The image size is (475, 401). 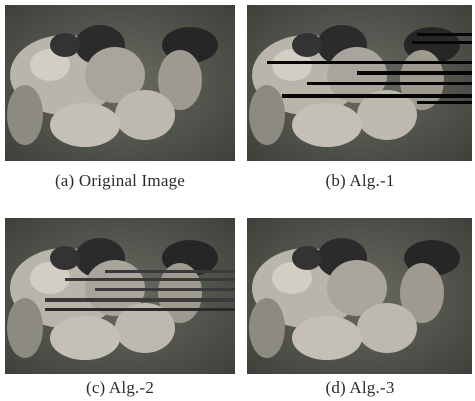 I want to click on caption-d: (d) Alg.-3, so click(x=360, y=387).